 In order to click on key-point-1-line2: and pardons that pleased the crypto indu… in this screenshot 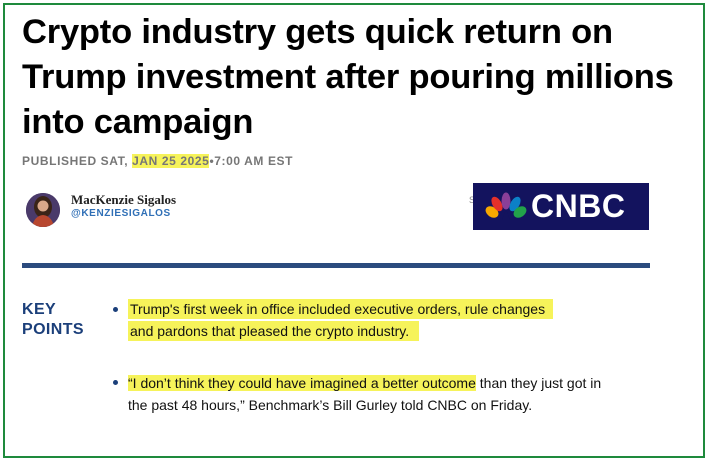, I will do `click(274, 331)`.